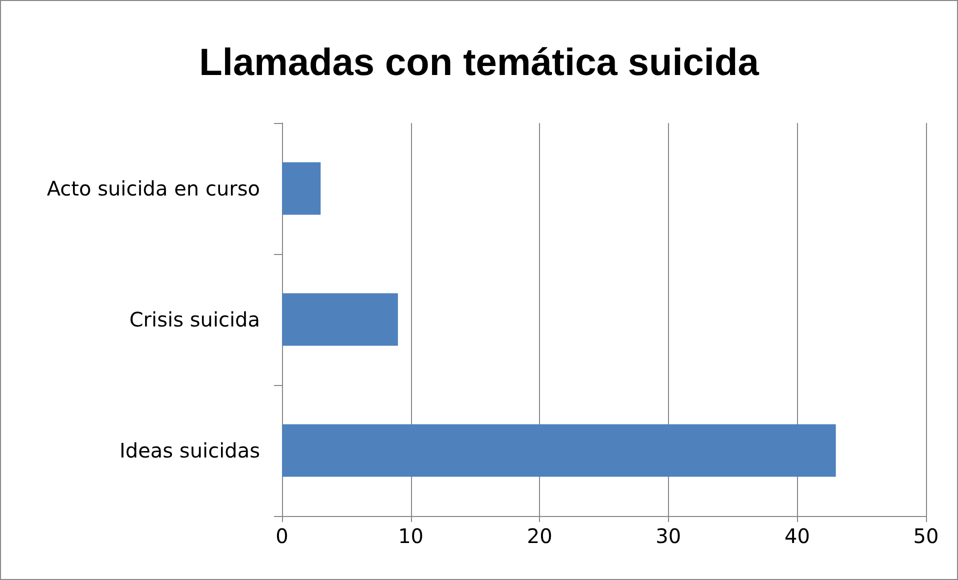 This screenshot has width=958, height=580. Describe the element at coordinates (194, 320) in the screenshot. I see `y-tick-label: Crisis suicida` at that location.